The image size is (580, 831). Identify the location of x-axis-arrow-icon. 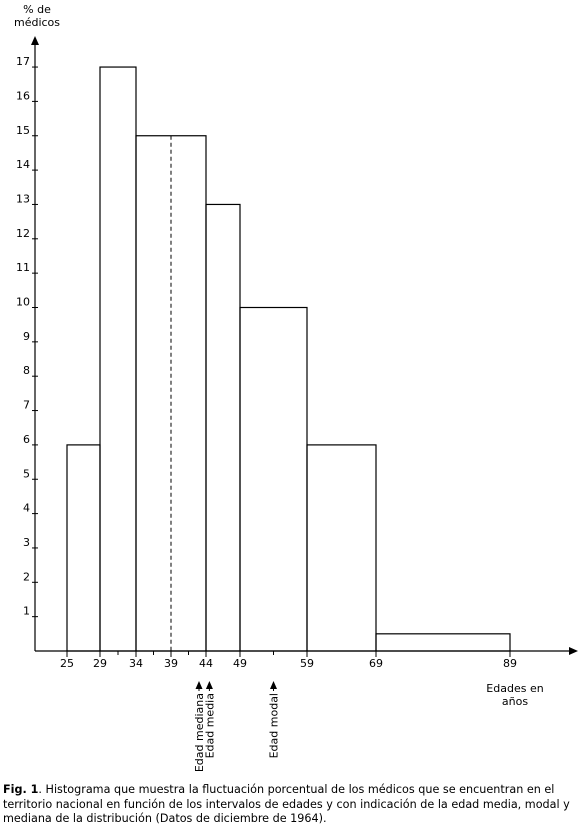
(573, 651).